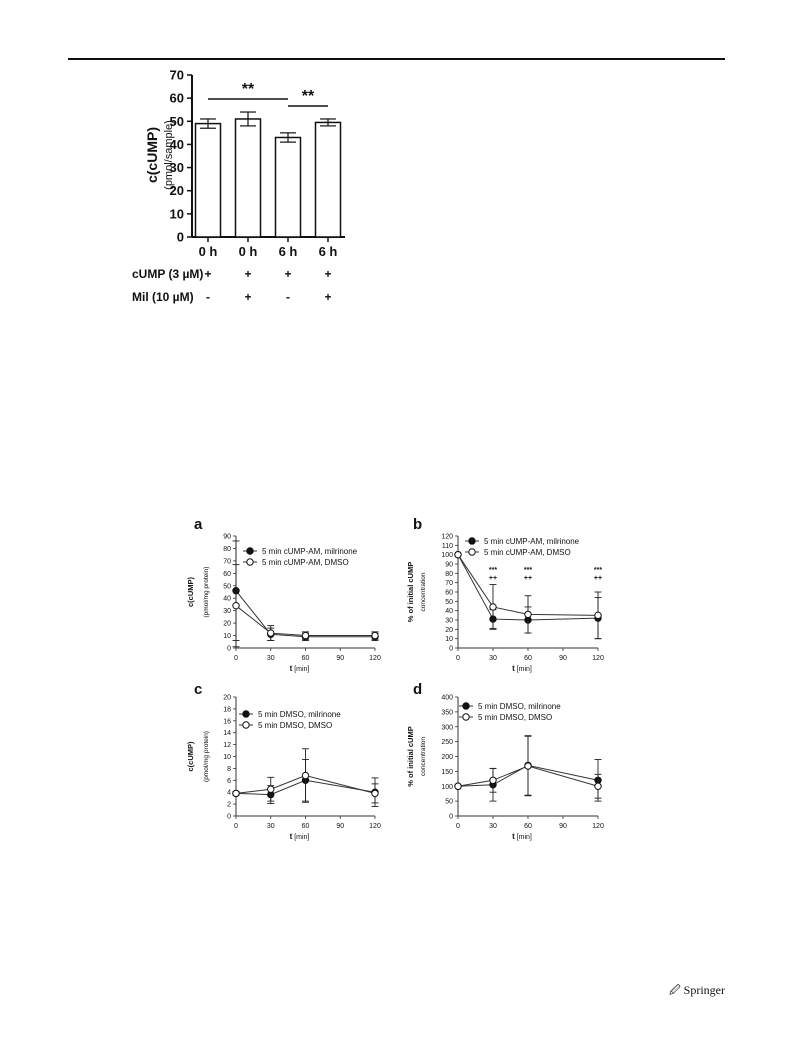 Image resolution: width=793 pixels, height=1053 pixels. I want to click on y-tick-label: 150, so click(447, 772).